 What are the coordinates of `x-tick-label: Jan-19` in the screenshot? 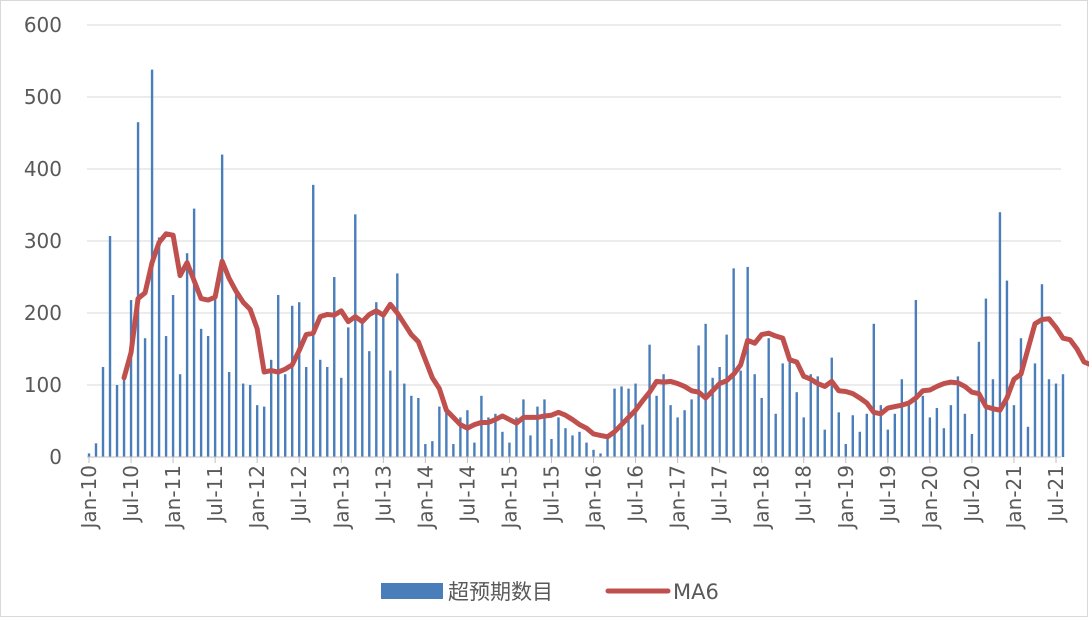 It's located at (846, 498).